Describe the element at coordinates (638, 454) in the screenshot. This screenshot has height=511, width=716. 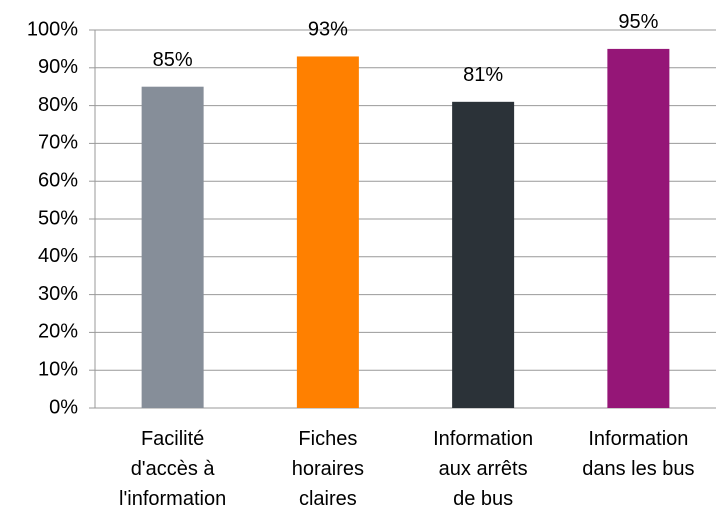
I see `x-tick-label: Information dans les bus` at that location.